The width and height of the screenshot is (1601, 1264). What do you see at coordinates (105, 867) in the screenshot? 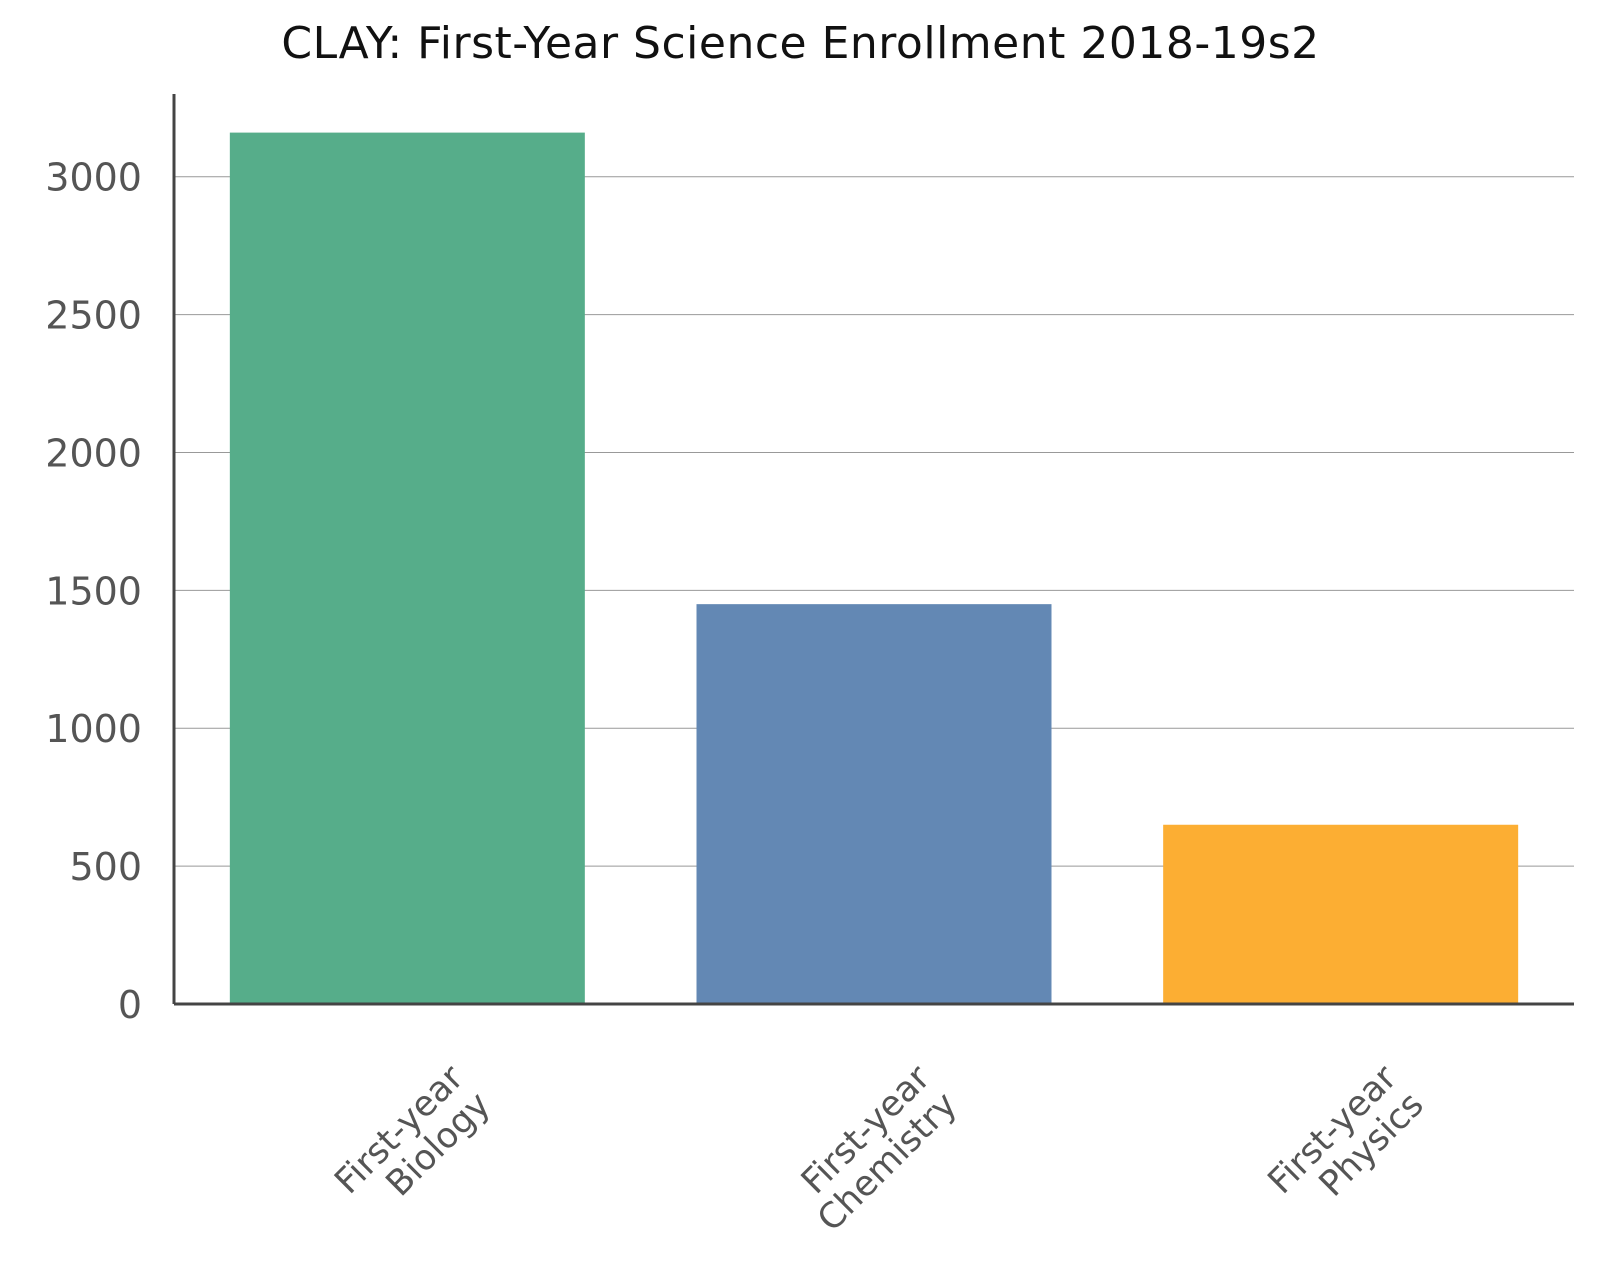
I see `y-tick-label: 500` at bounding box center [105, 867].